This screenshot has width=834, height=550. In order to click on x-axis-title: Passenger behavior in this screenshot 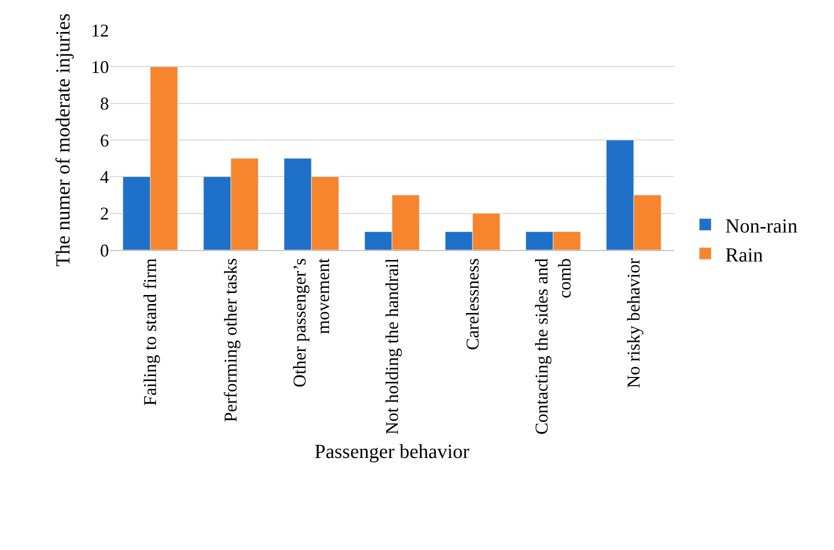, I will do `click(392, 452)`.